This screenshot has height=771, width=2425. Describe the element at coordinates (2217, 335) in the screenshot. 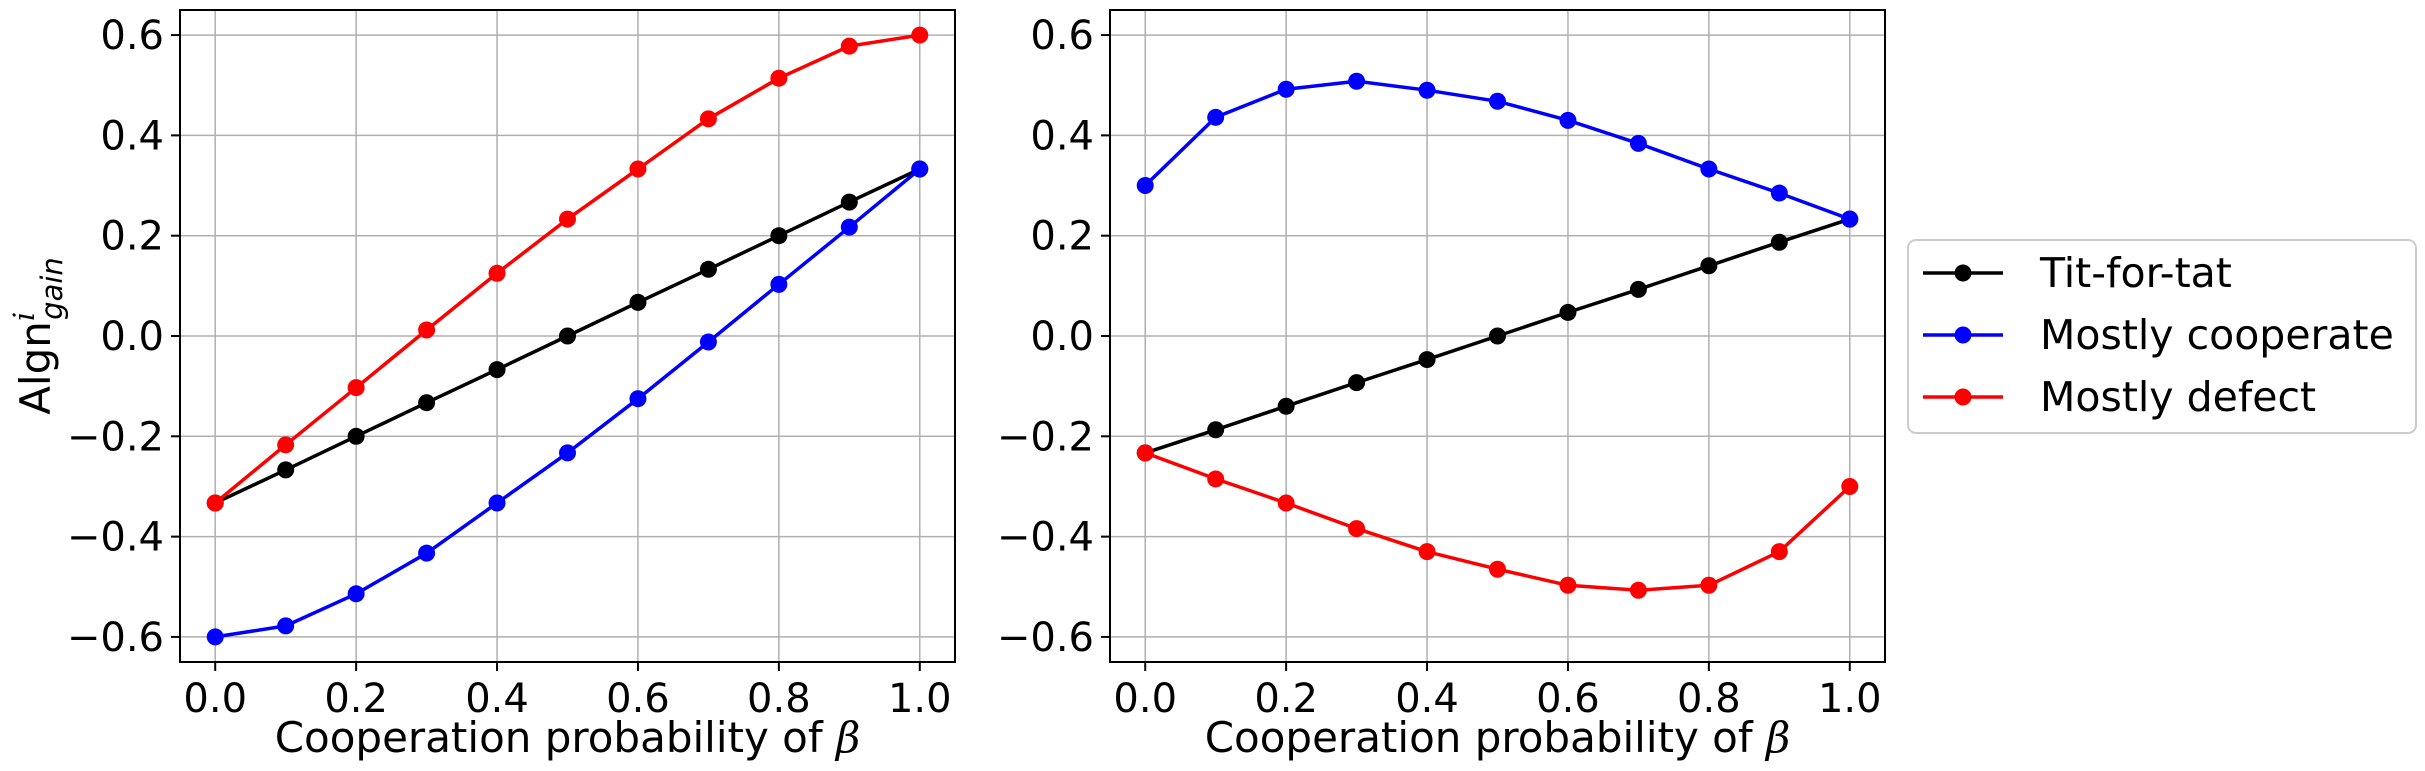

I see `legend-label-mostly-cooperate: Mostly cooperate` at that location.